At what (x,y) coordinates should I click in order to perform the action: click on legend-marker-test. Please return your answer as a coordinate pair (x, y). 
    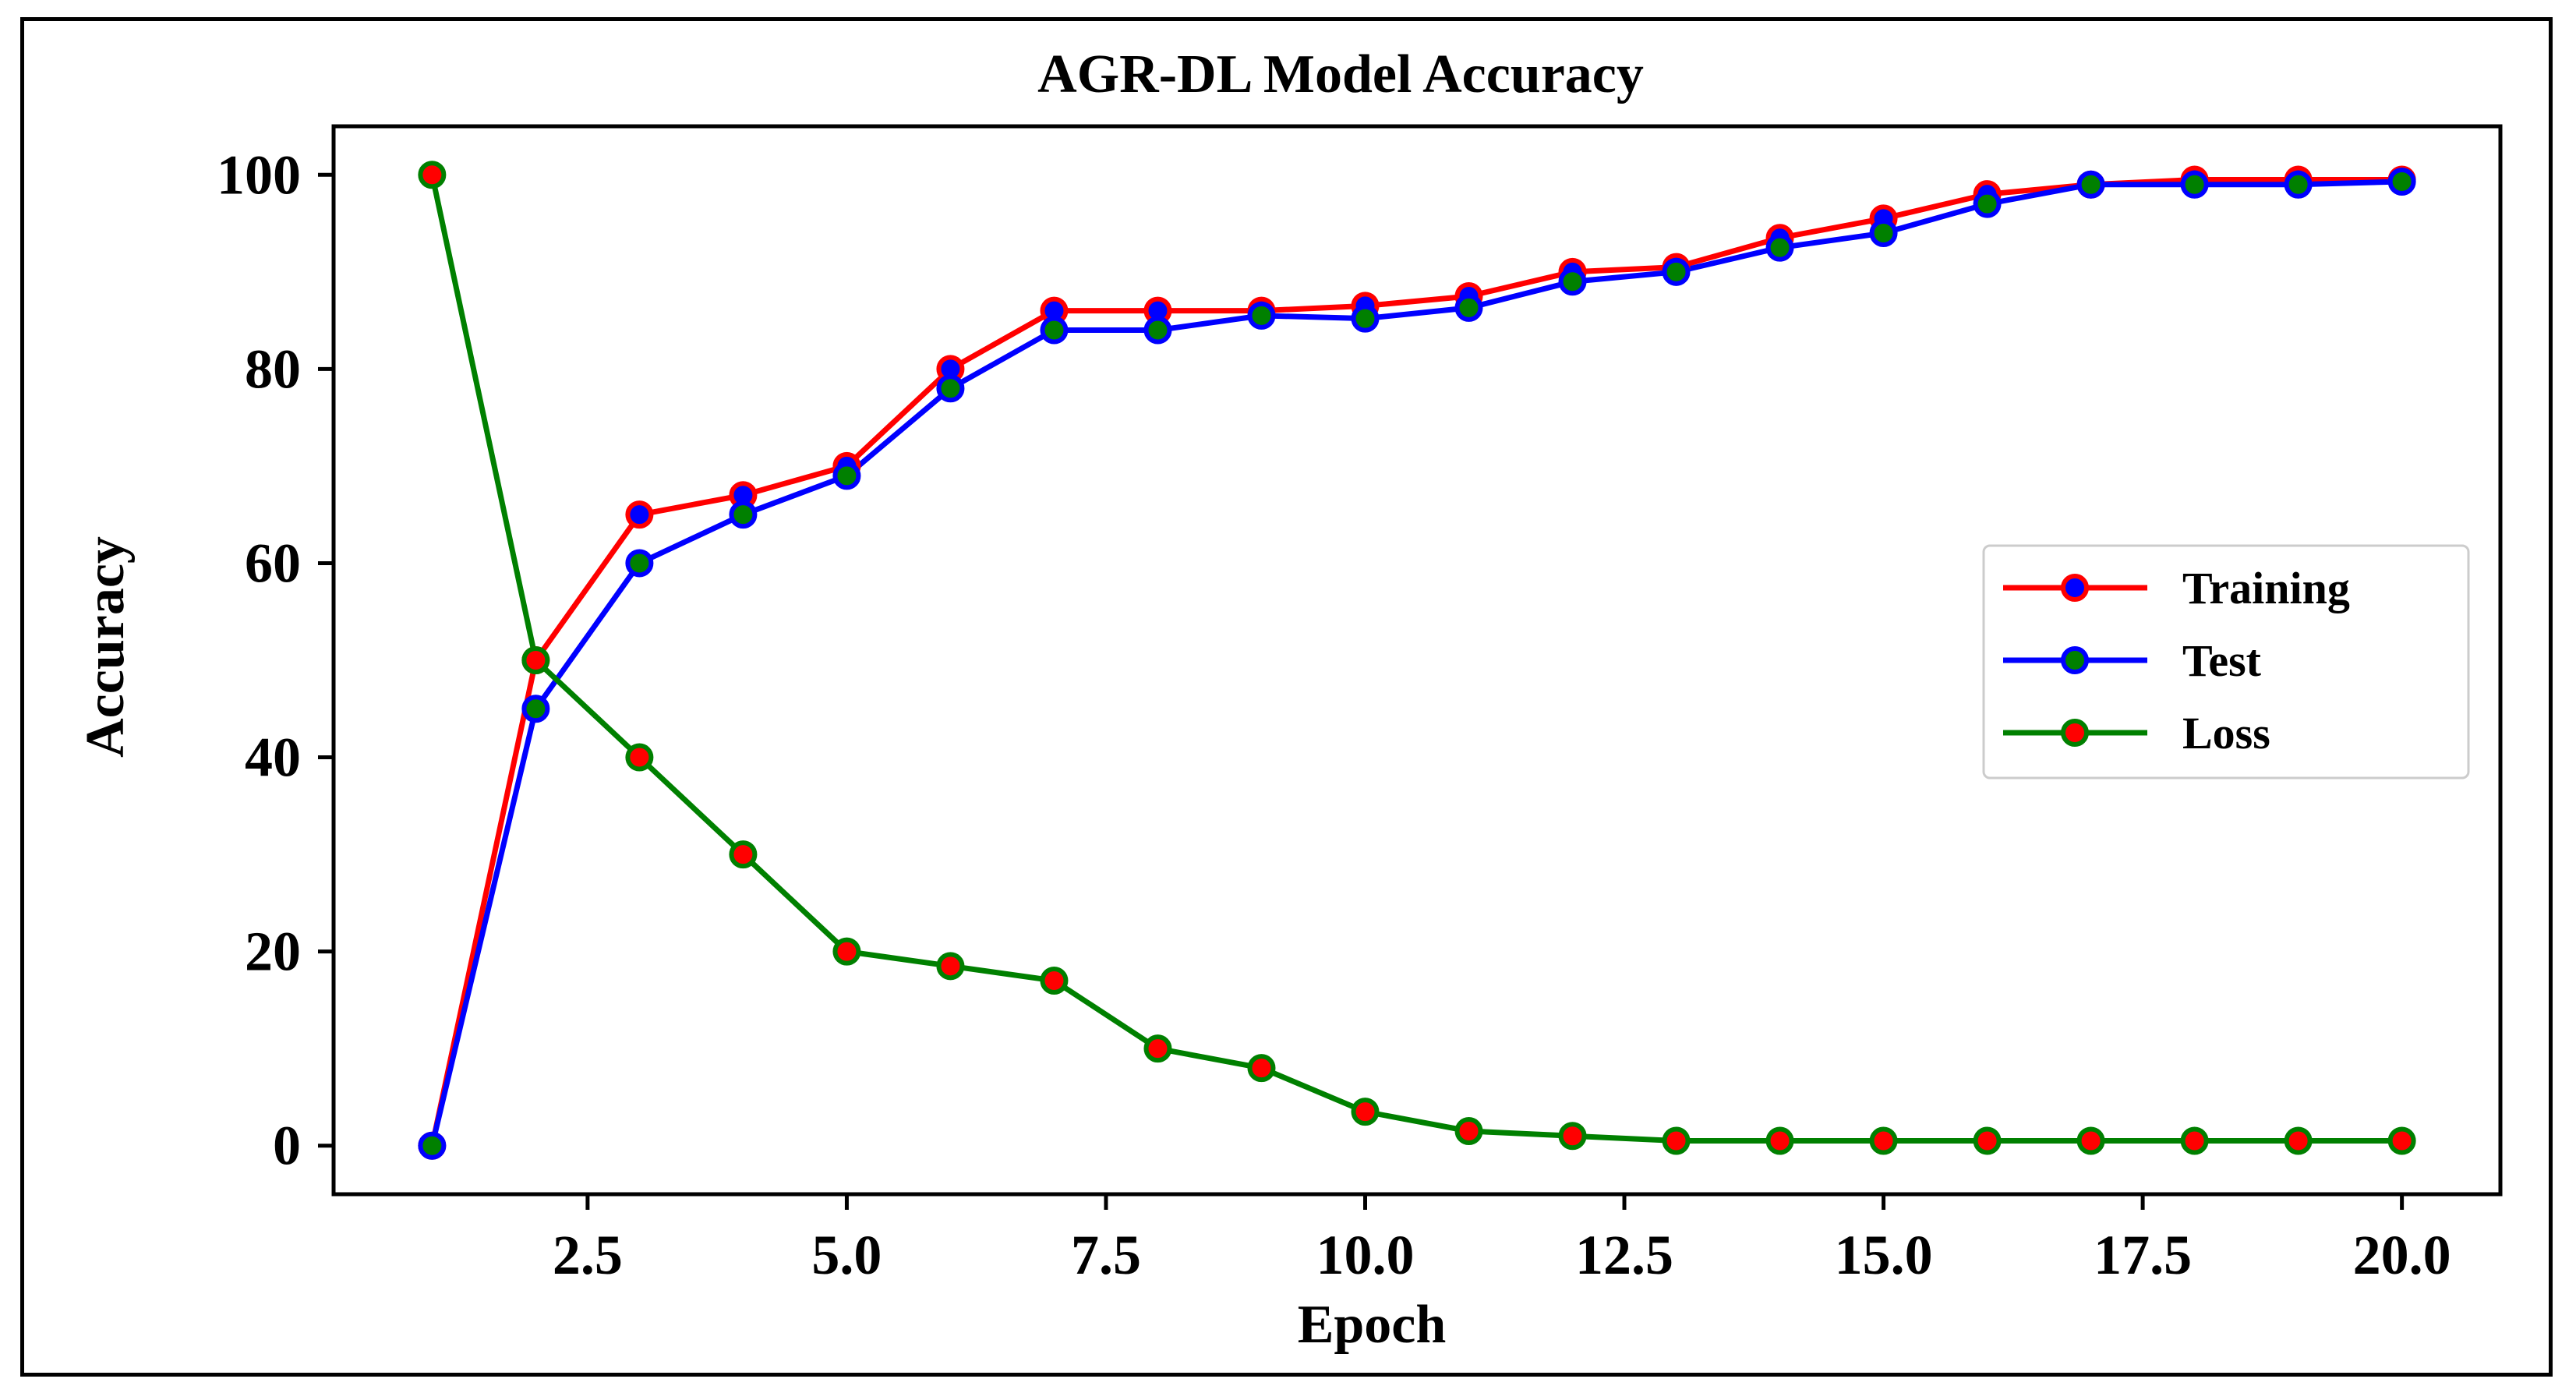
    Looking at the image, I should click on (2075, 660).